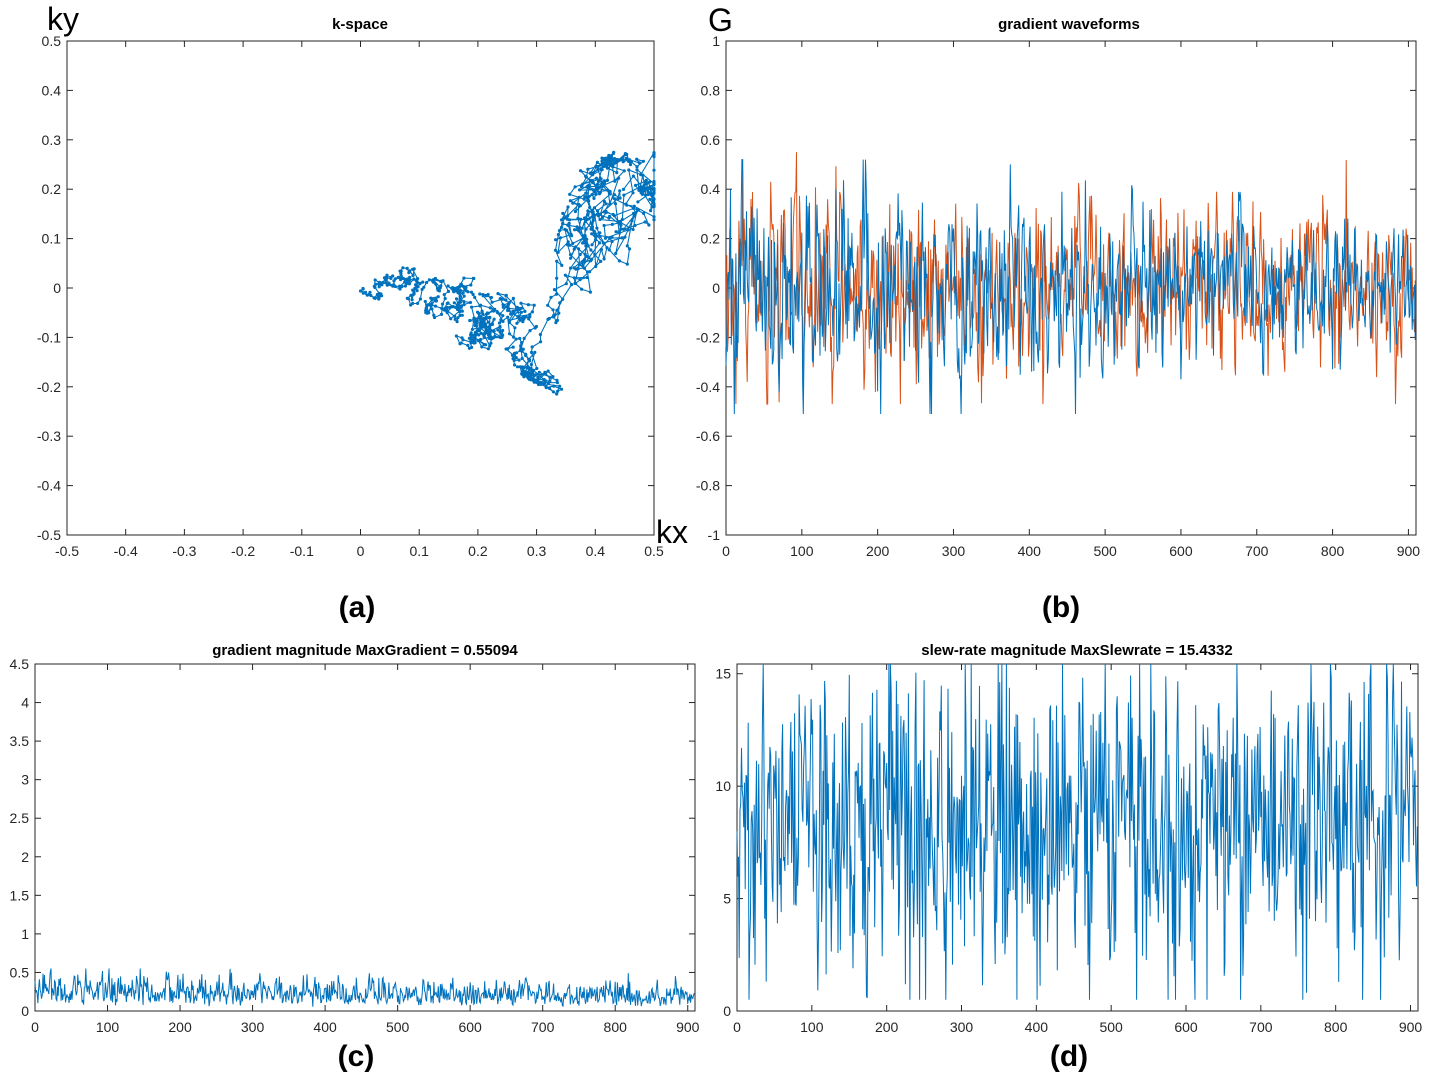 The height and width of the screenshot is (1077, 1437). I want to click on panel-a-xtick-label: 0.3, so click(537, 551).